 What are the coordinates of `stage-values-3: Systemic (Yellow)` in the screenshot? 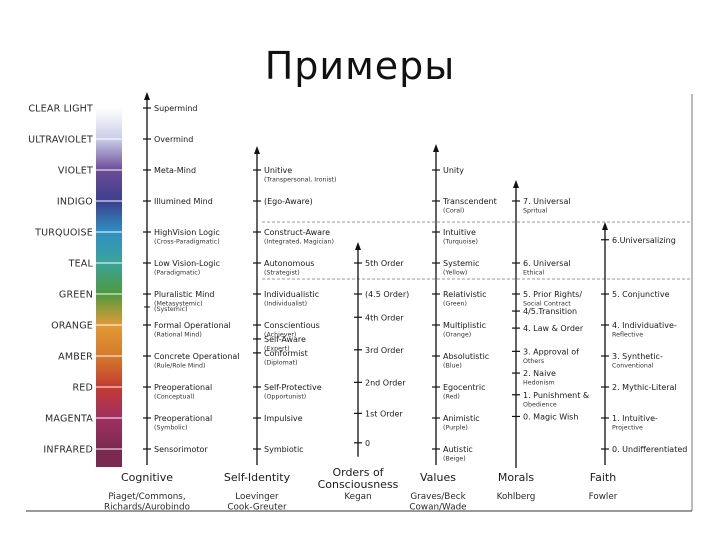 It's located at (455, 268).